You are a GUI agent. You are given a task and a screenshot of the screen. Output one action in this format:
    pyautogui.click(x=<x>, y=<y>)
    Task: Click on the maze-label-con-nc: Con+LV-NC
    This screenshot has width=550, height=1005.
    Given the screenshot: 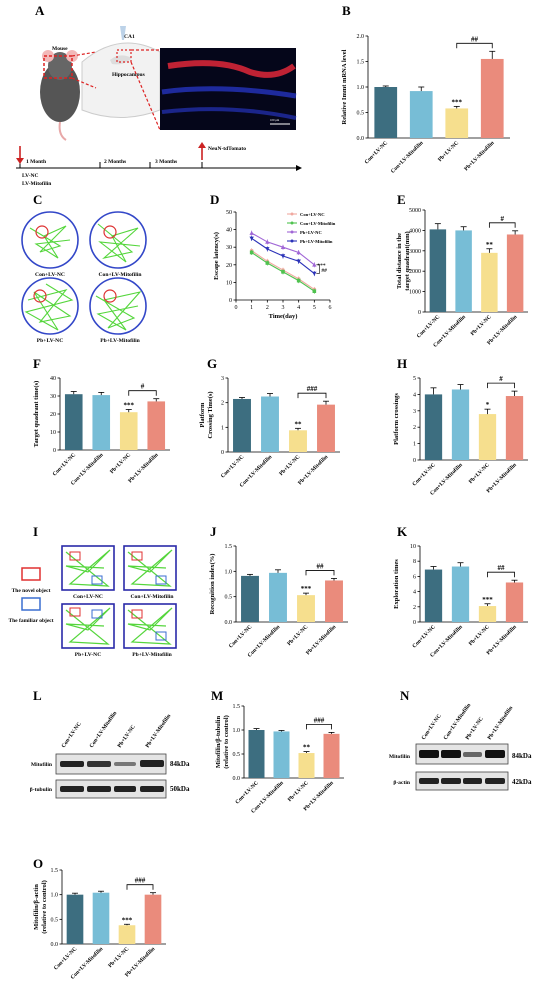 What is the action you would take?
    pyautogui.click(x=50, y=275)
    